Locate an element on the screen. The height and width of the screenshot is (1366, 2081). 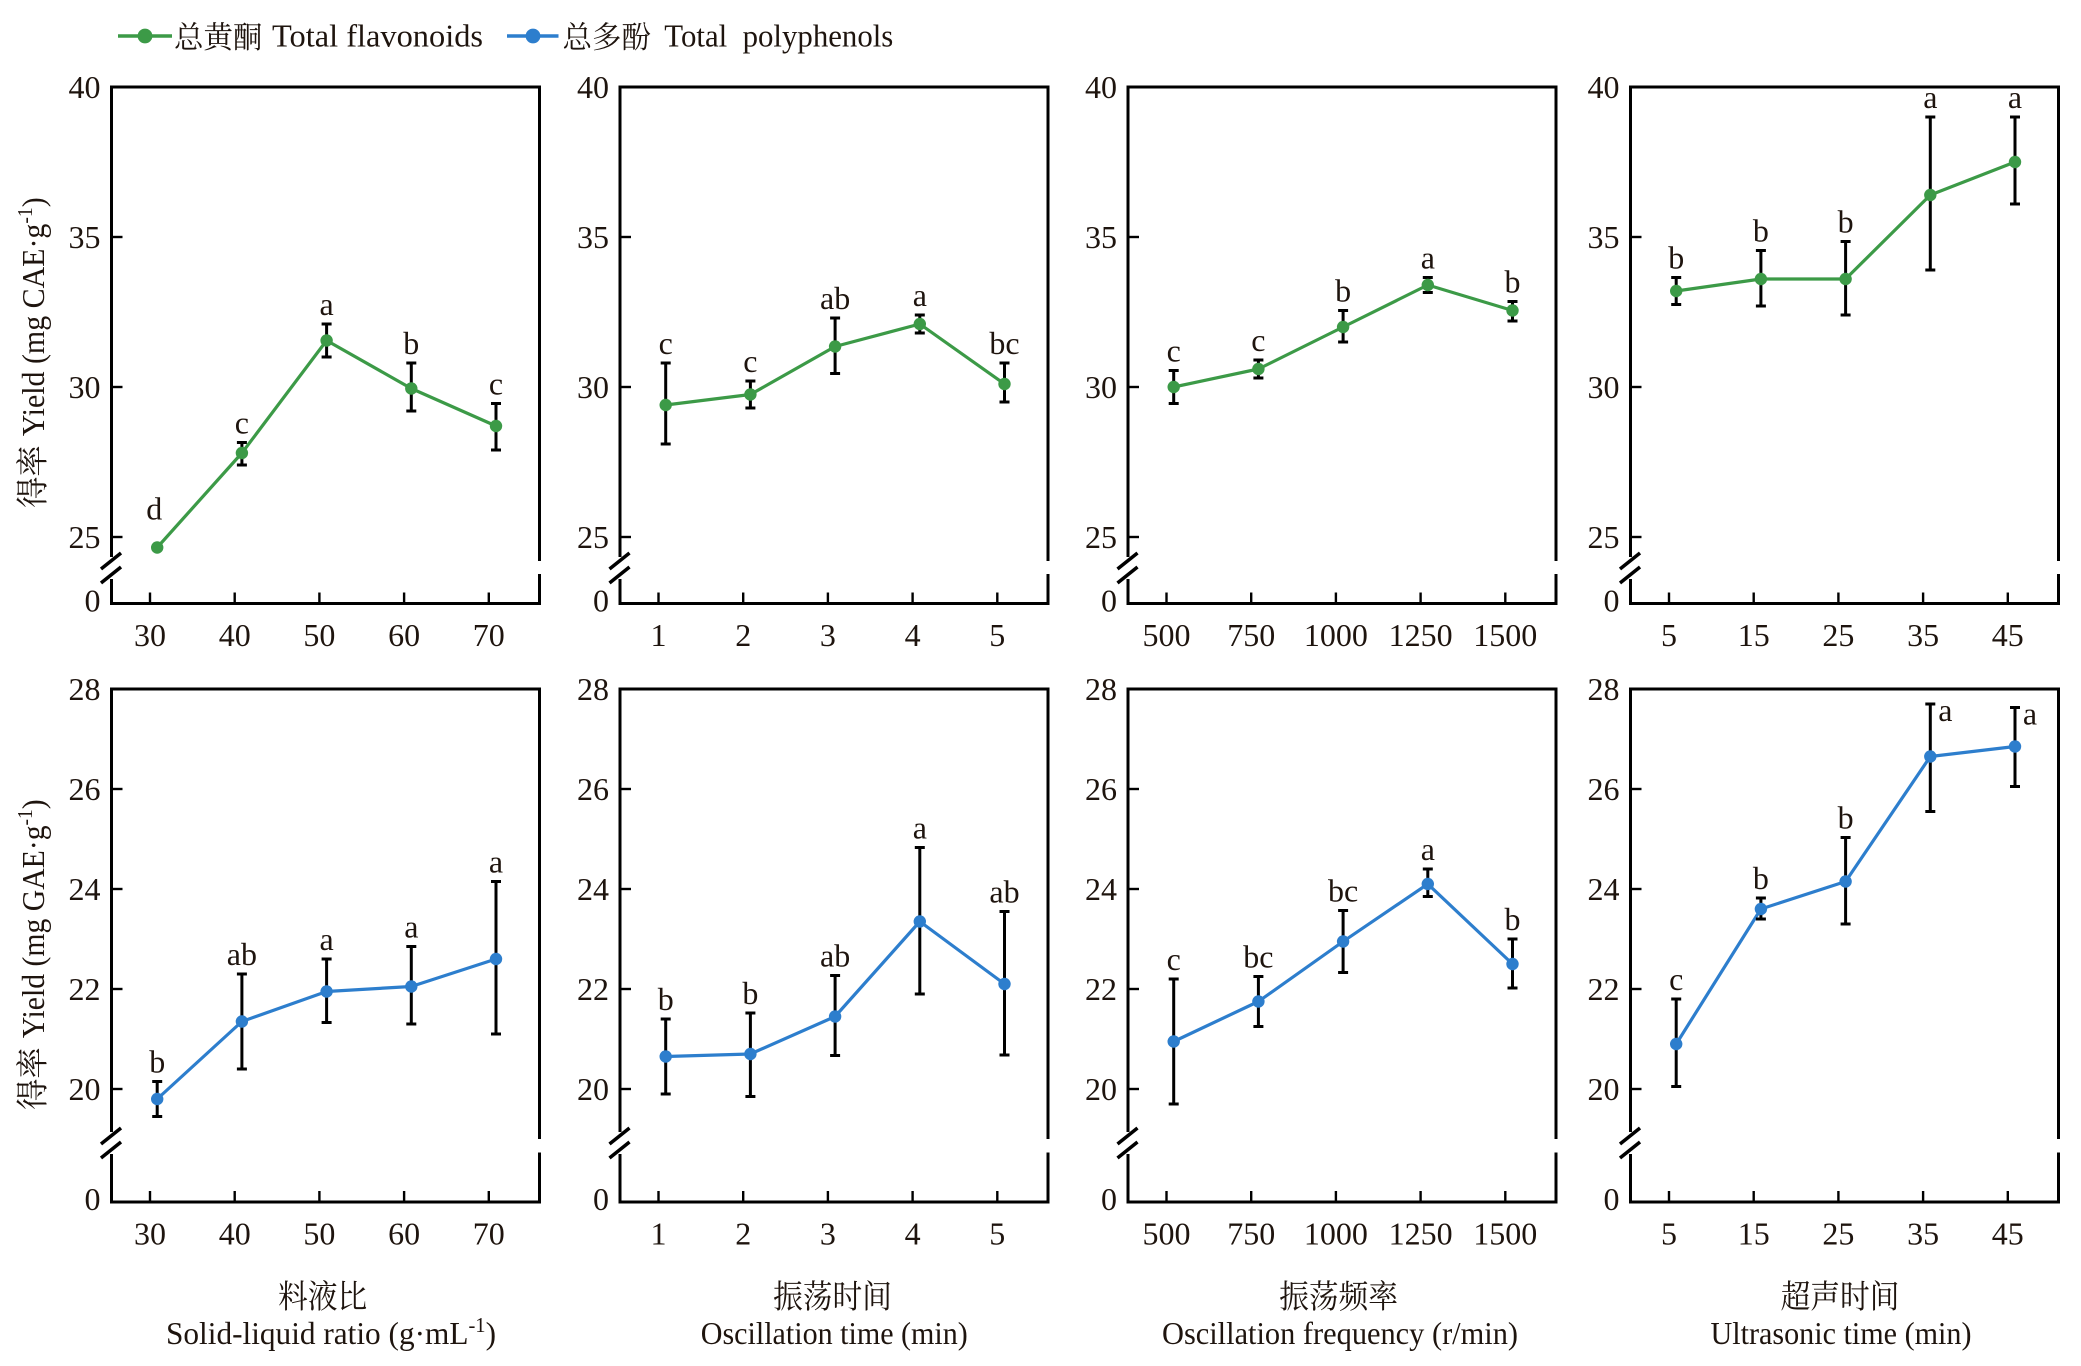
svg-text: Total polyphenols is located at coordinates (778, 36).